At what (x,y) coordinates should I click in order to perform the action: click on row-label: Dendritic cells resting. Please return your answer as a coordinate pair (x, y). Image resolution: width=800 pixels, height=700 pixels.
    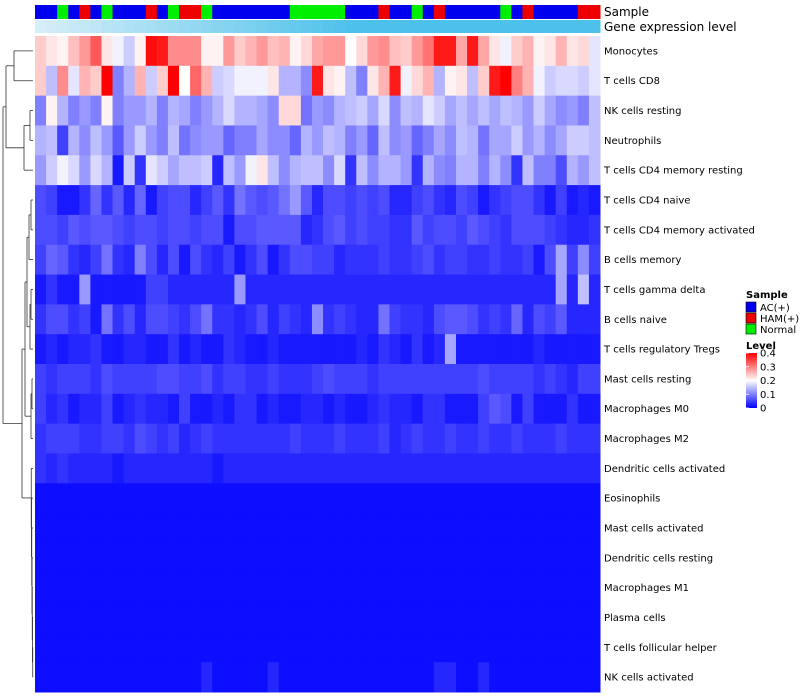
    Looking at the image, I should click on (658, 558).